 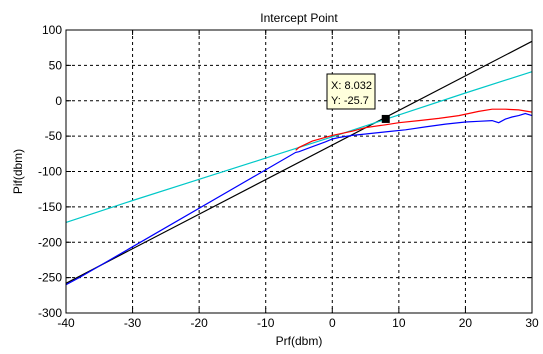 I want to click on x-tick-label: -10, so click(x=266, y=323).